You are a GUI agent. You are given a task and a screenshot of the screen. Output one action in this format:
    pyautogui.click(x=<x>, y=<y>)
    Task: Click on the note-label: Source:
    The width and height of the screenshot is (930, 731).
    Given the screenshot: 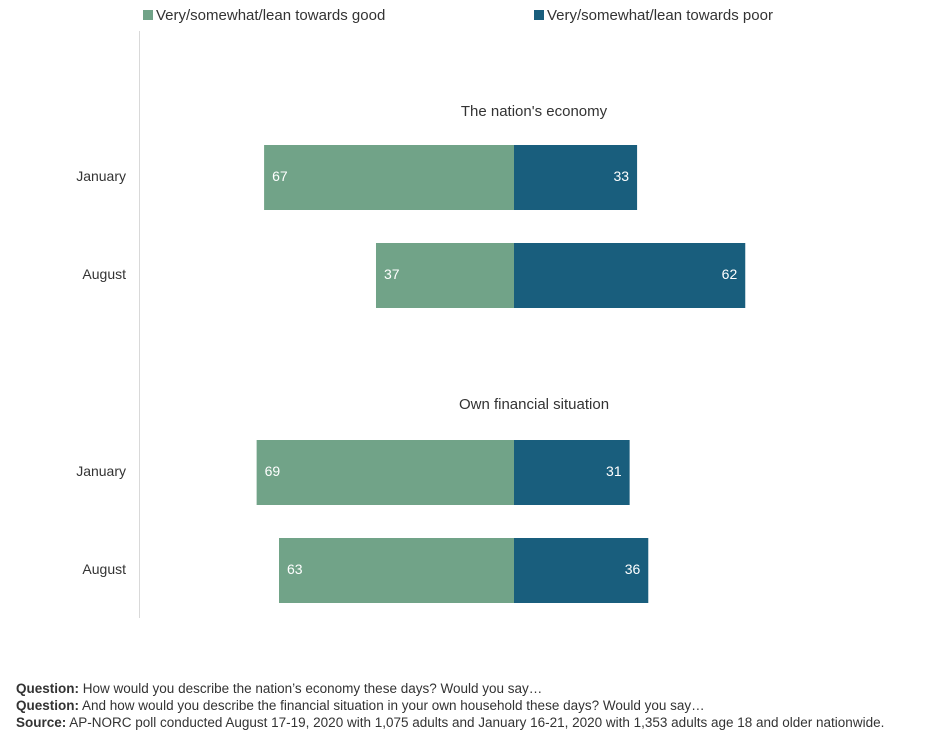 What is the action you would take?
    pyautogui.click(x=41, y=722)
    